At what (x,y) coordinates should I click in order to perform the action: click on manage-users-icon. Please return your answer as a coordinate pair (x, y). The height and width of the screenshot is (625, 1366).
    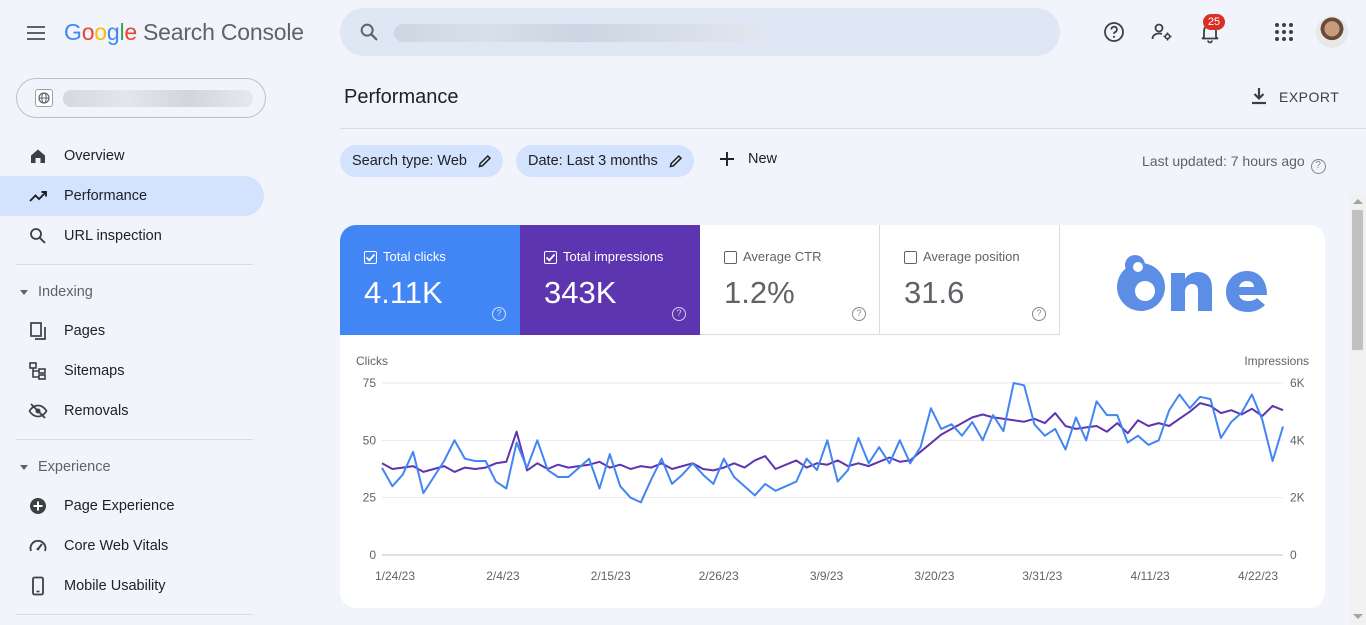
    Looking at the image, I should click on (1162, 32).